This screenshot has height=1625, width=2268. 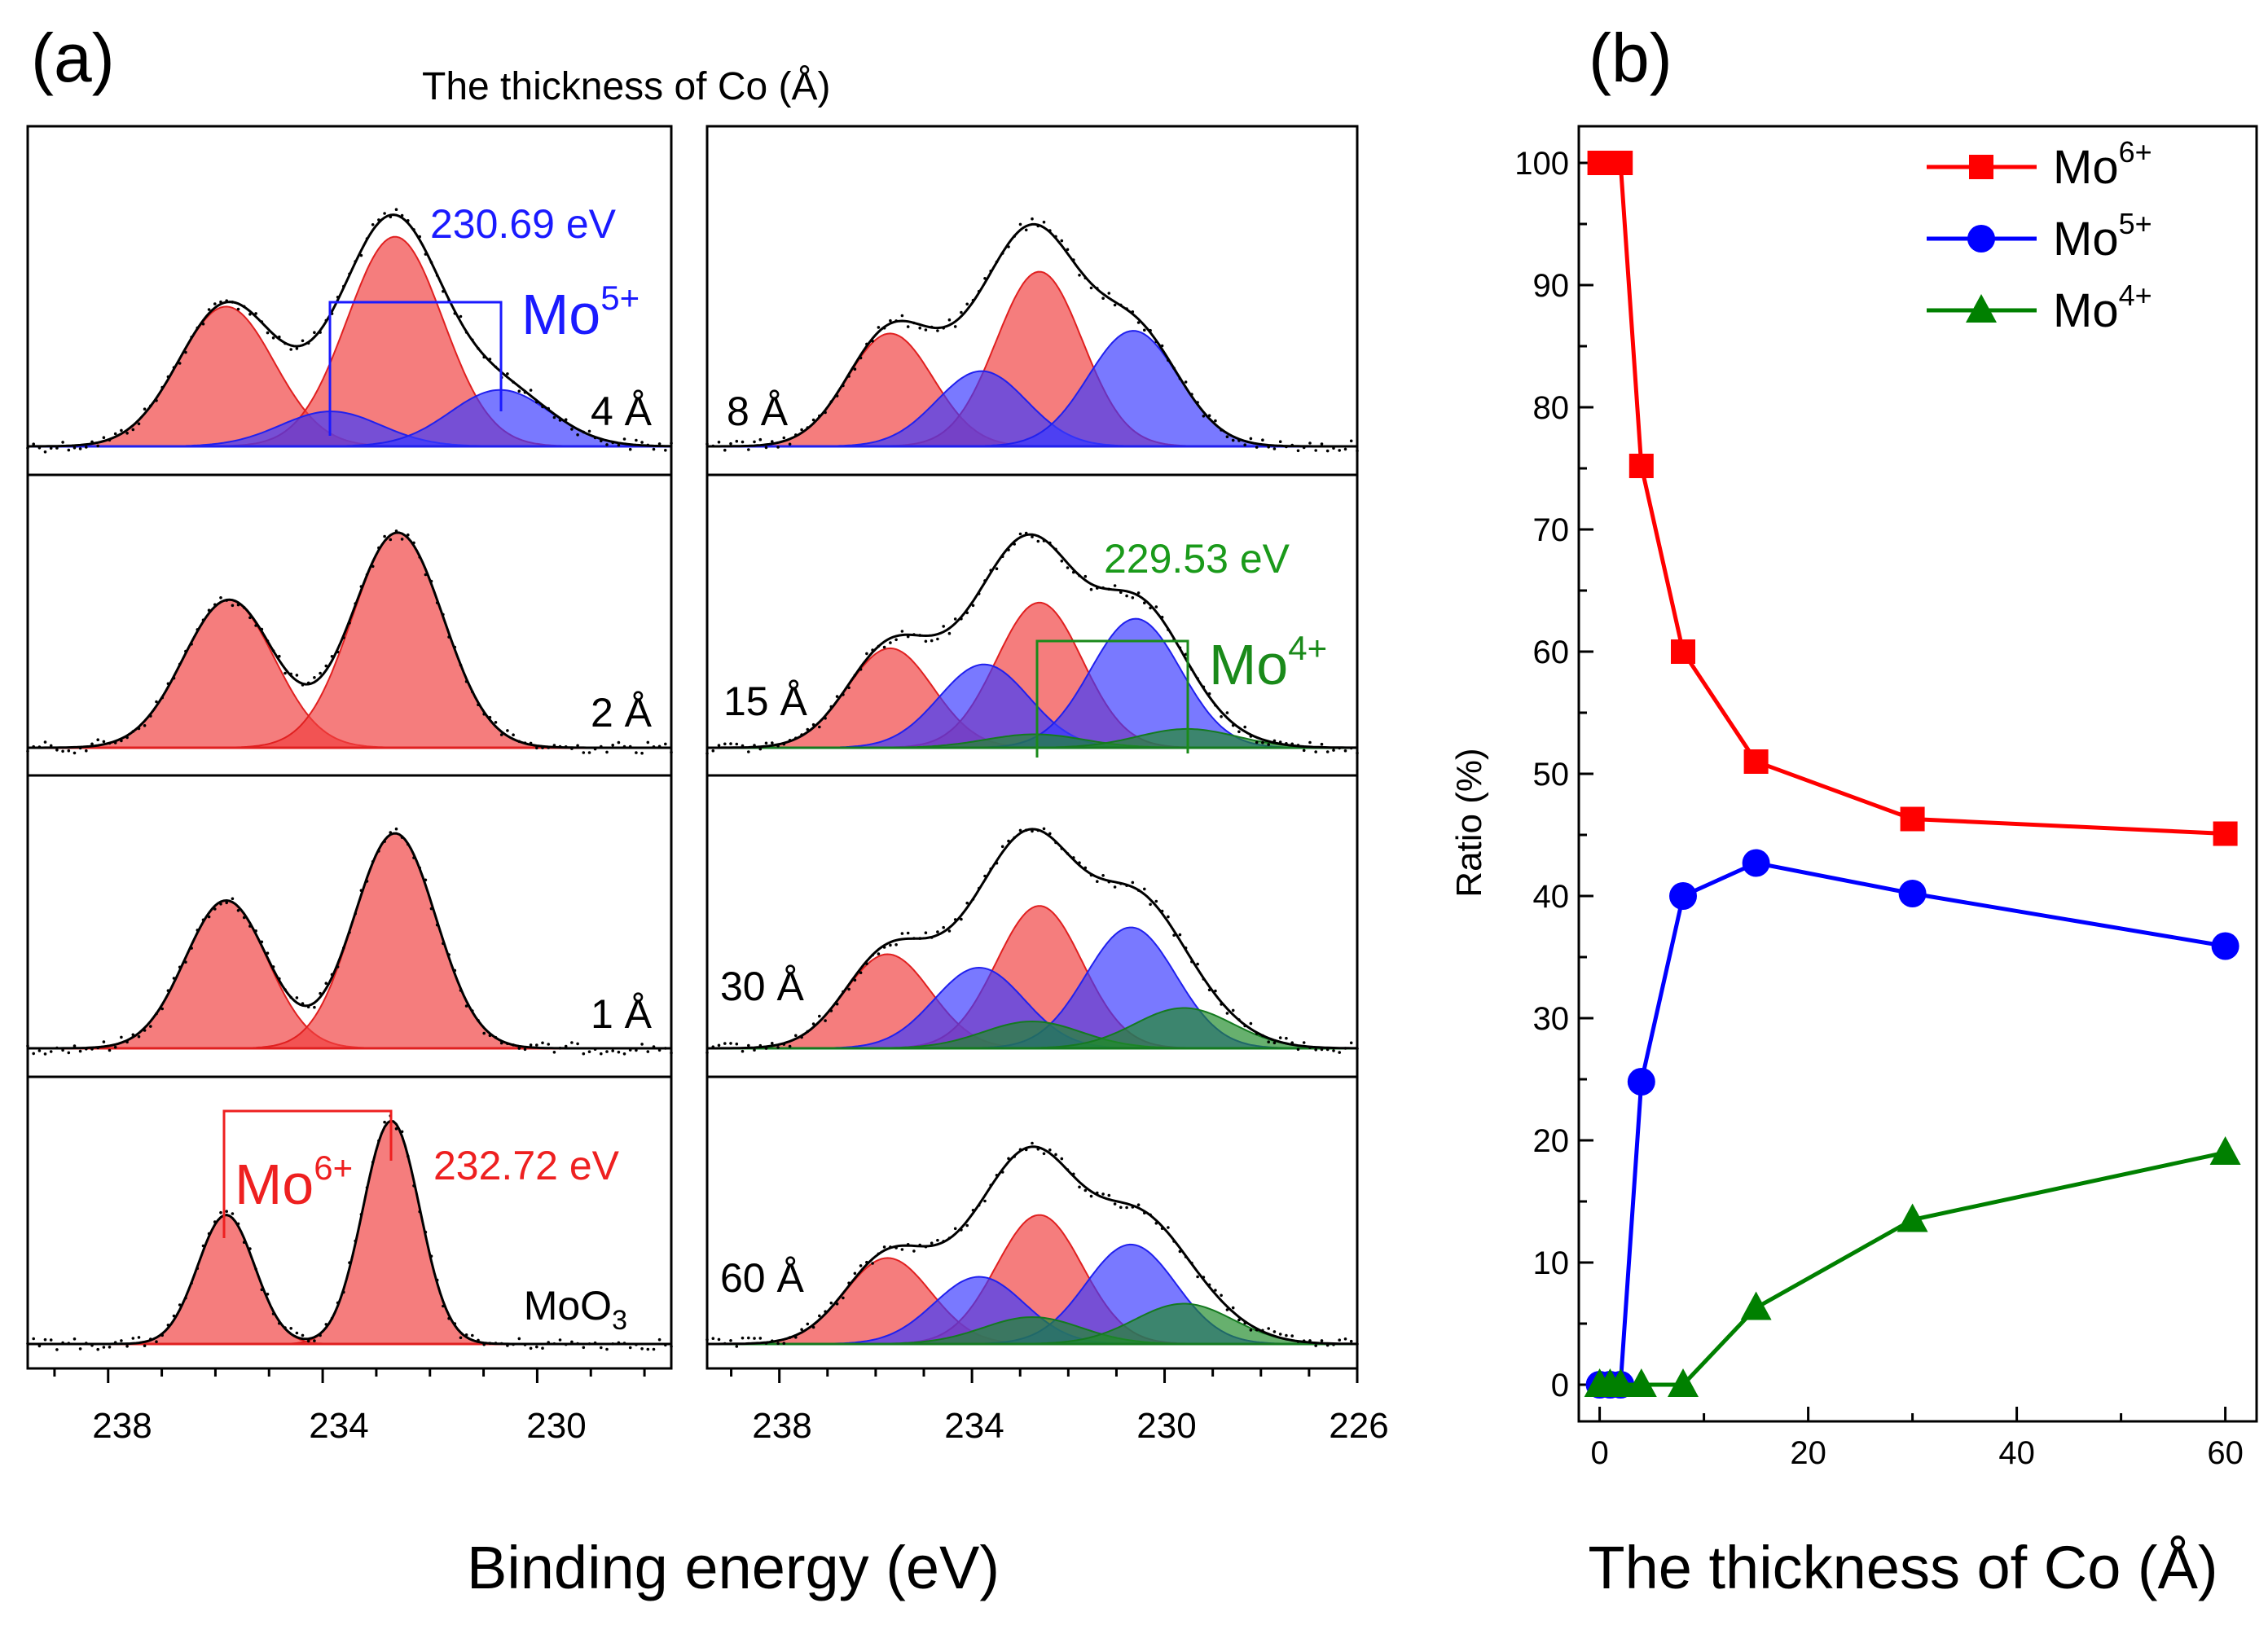 I want to click on square-marker, so click(x=2225, y=833).